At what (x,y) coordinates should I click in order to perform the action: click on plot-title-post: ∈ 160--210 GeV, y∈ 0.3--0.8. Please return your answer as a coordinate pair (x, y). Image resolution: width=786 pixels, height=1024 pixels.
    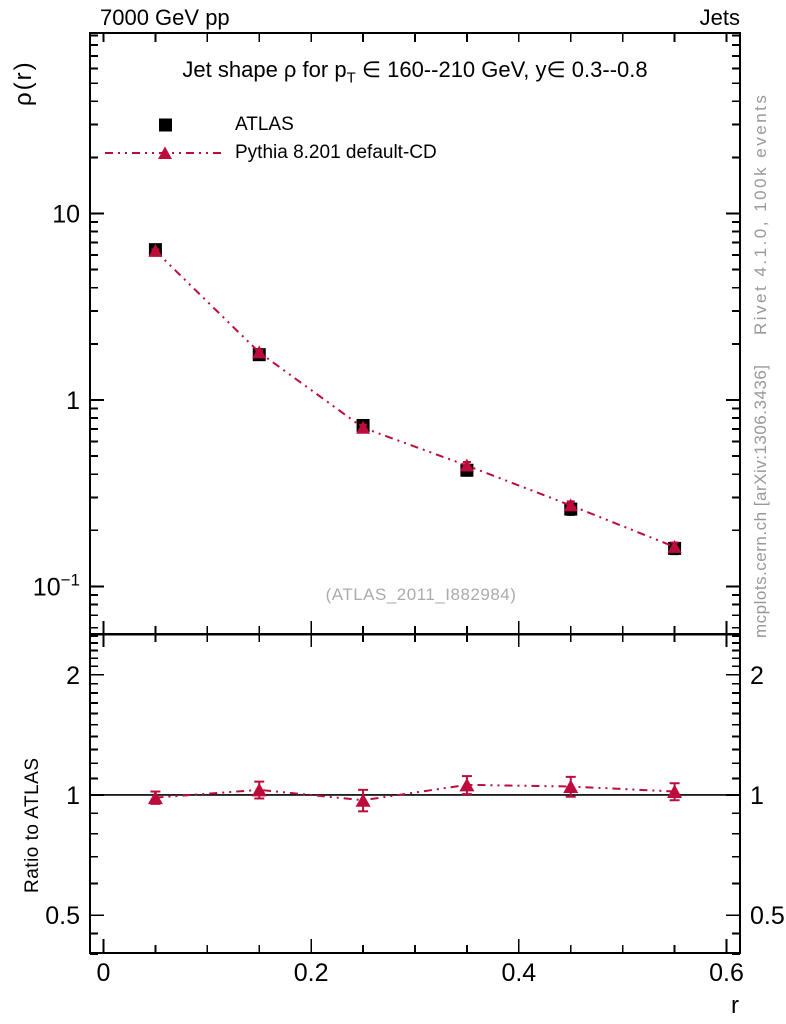
    Looking at the image, I should click on (501, 69).